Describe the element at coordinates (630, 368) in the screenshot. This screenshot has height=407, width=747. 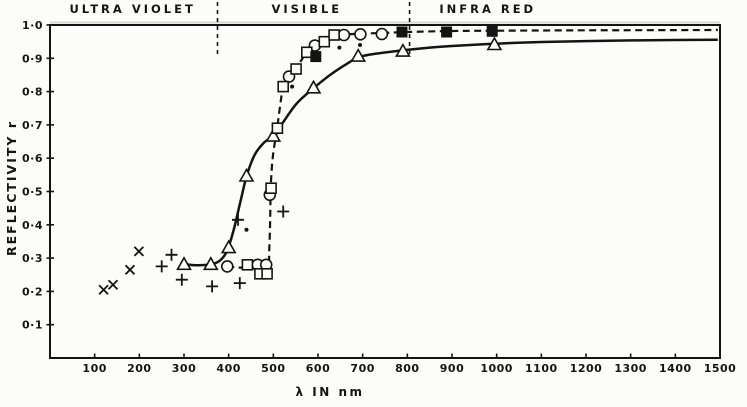
I see `x-tick-label: 1300` at that location.